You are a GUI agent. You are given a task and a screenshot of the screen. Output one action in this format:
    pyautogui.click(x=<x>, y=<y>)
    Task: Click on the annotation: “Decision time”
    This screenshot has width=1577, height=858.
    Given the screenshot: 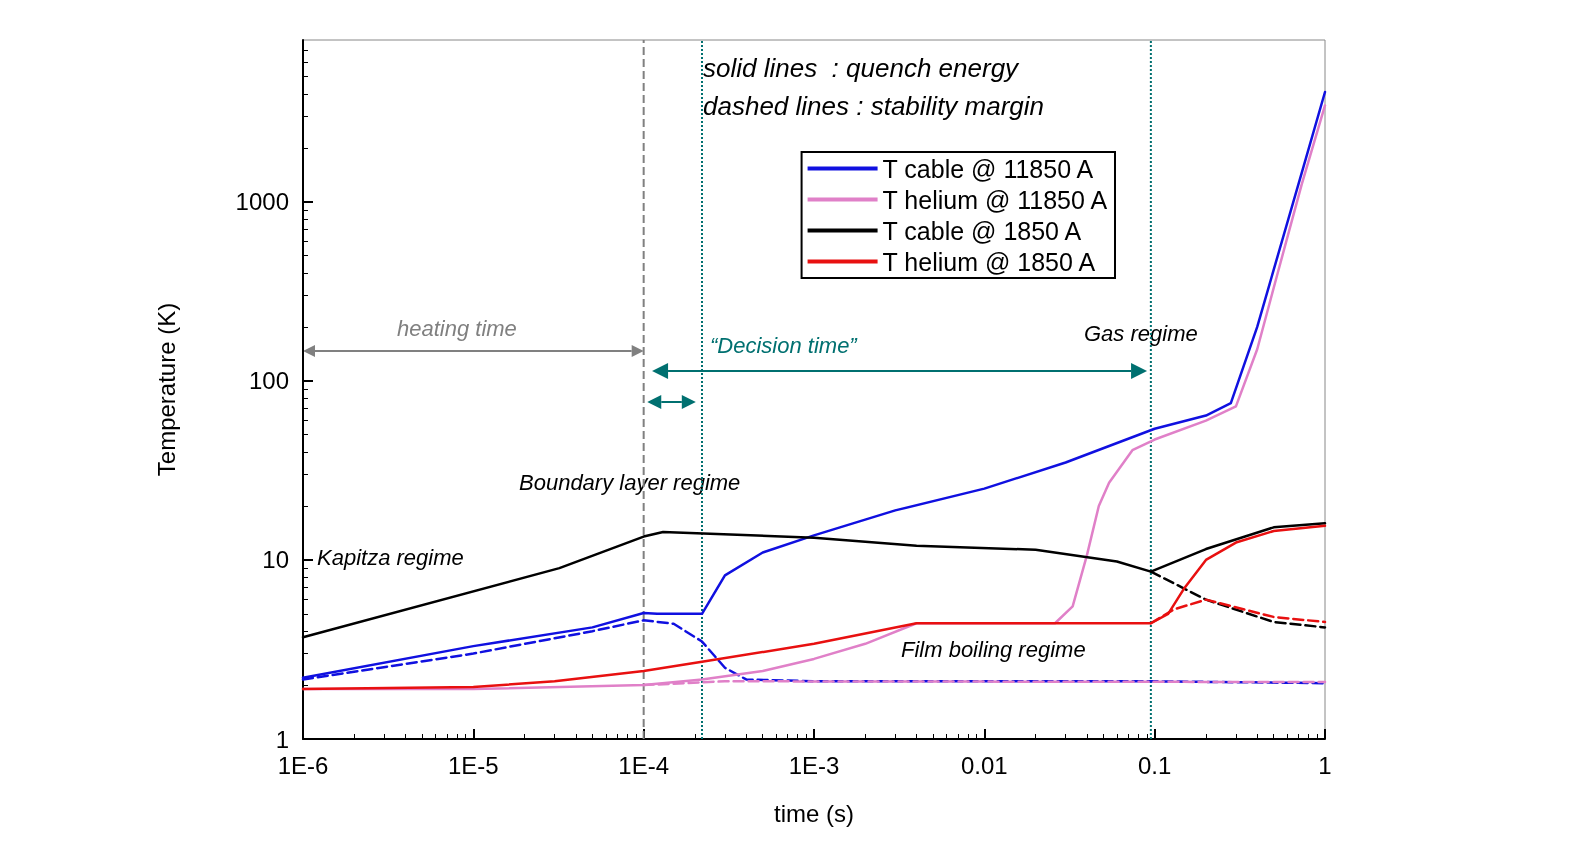 What is the action you would take?
    pyautogui.click(x=784, y=345)
    